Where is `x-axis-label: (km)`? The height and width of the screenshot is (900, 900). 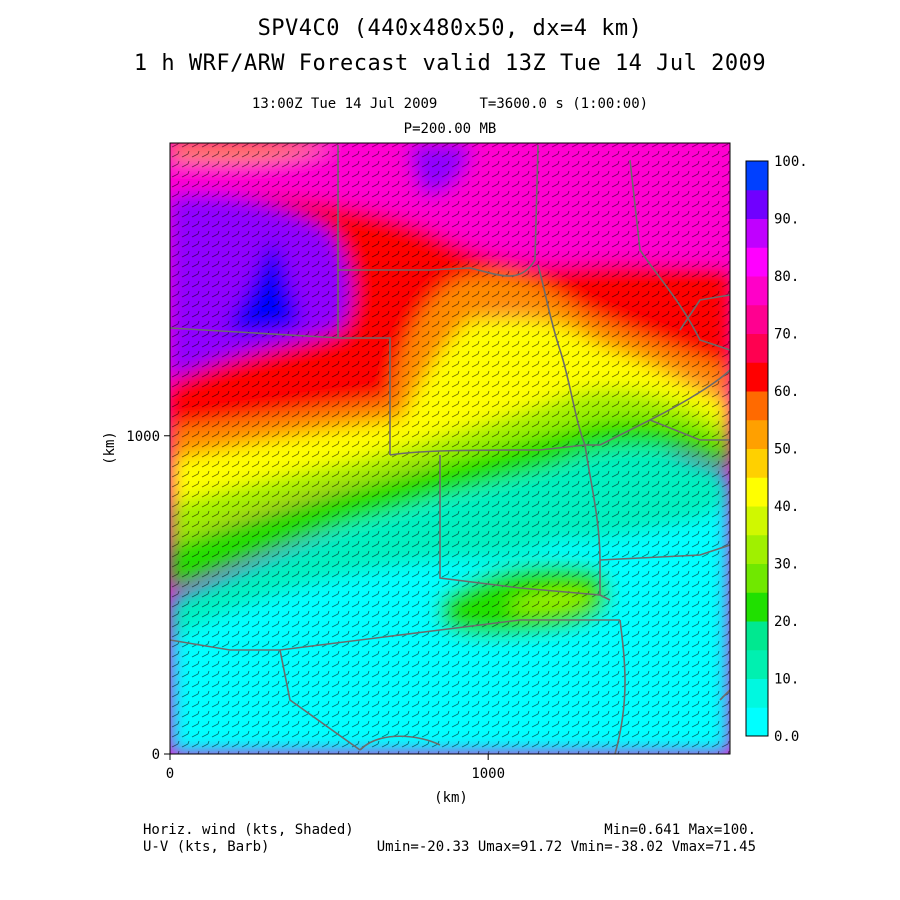
x-axis-label: (km) is located at coordinates (451, 798).